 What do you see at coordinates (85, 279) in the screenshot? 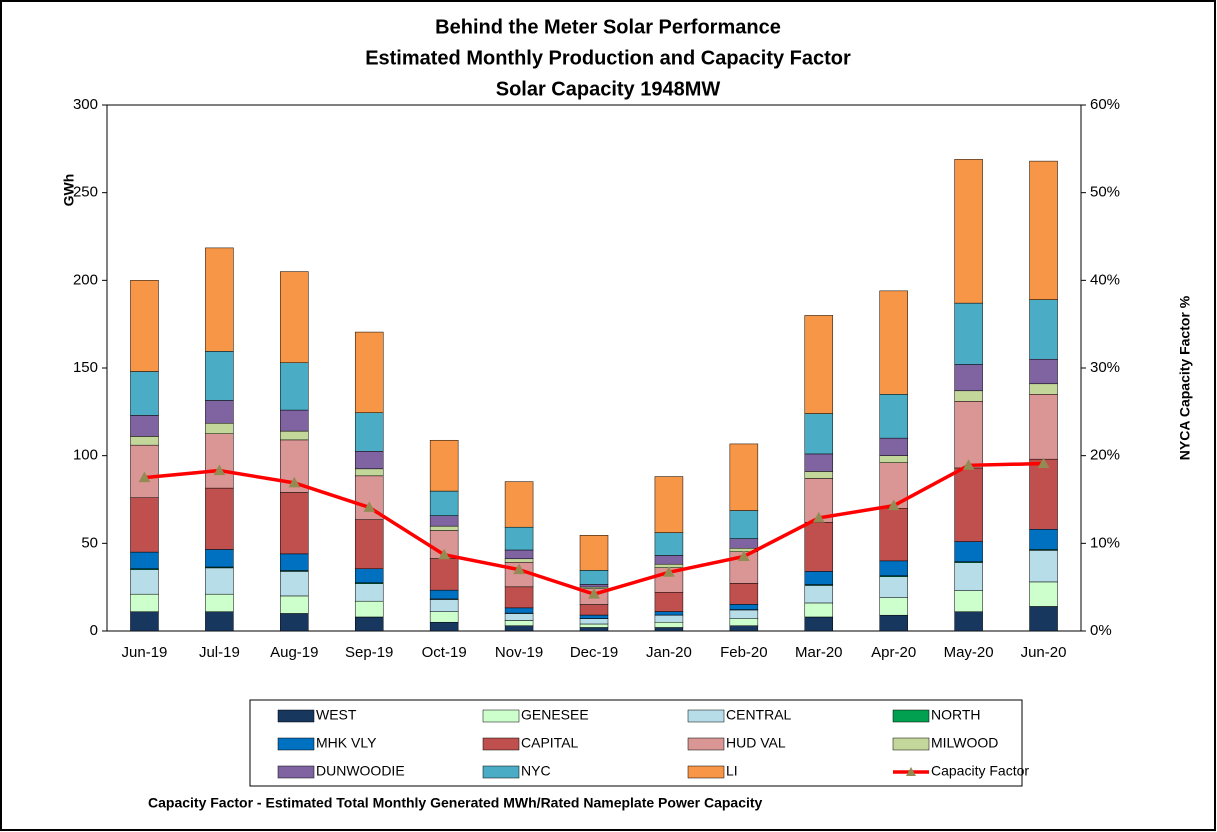
I see `y-tick-label: 200` at bounding box center [85, 279].